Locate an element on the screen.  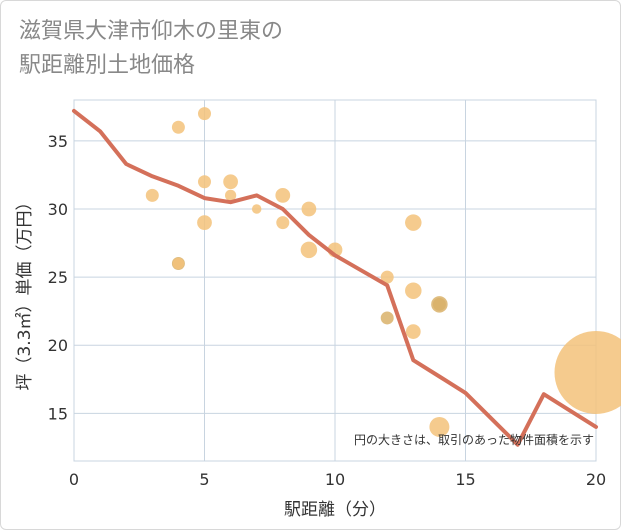
y-tick-label: 25 is located at coordinates (58, 277).